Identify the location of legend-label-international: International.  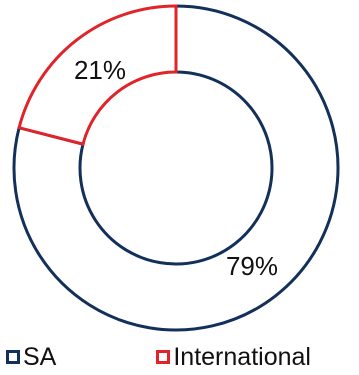
(242, 356).